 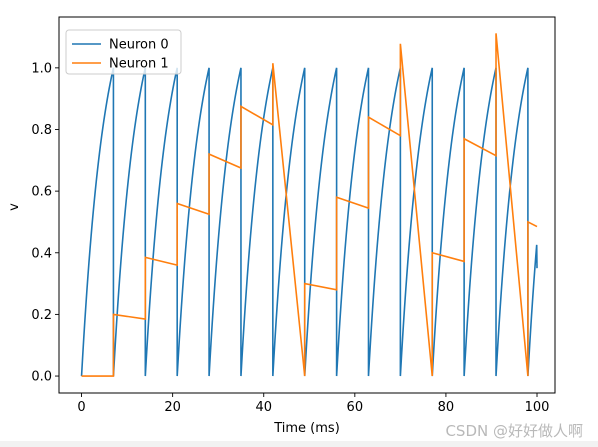 I want to click on y-axis-label: v, so click(x=14, y=207).